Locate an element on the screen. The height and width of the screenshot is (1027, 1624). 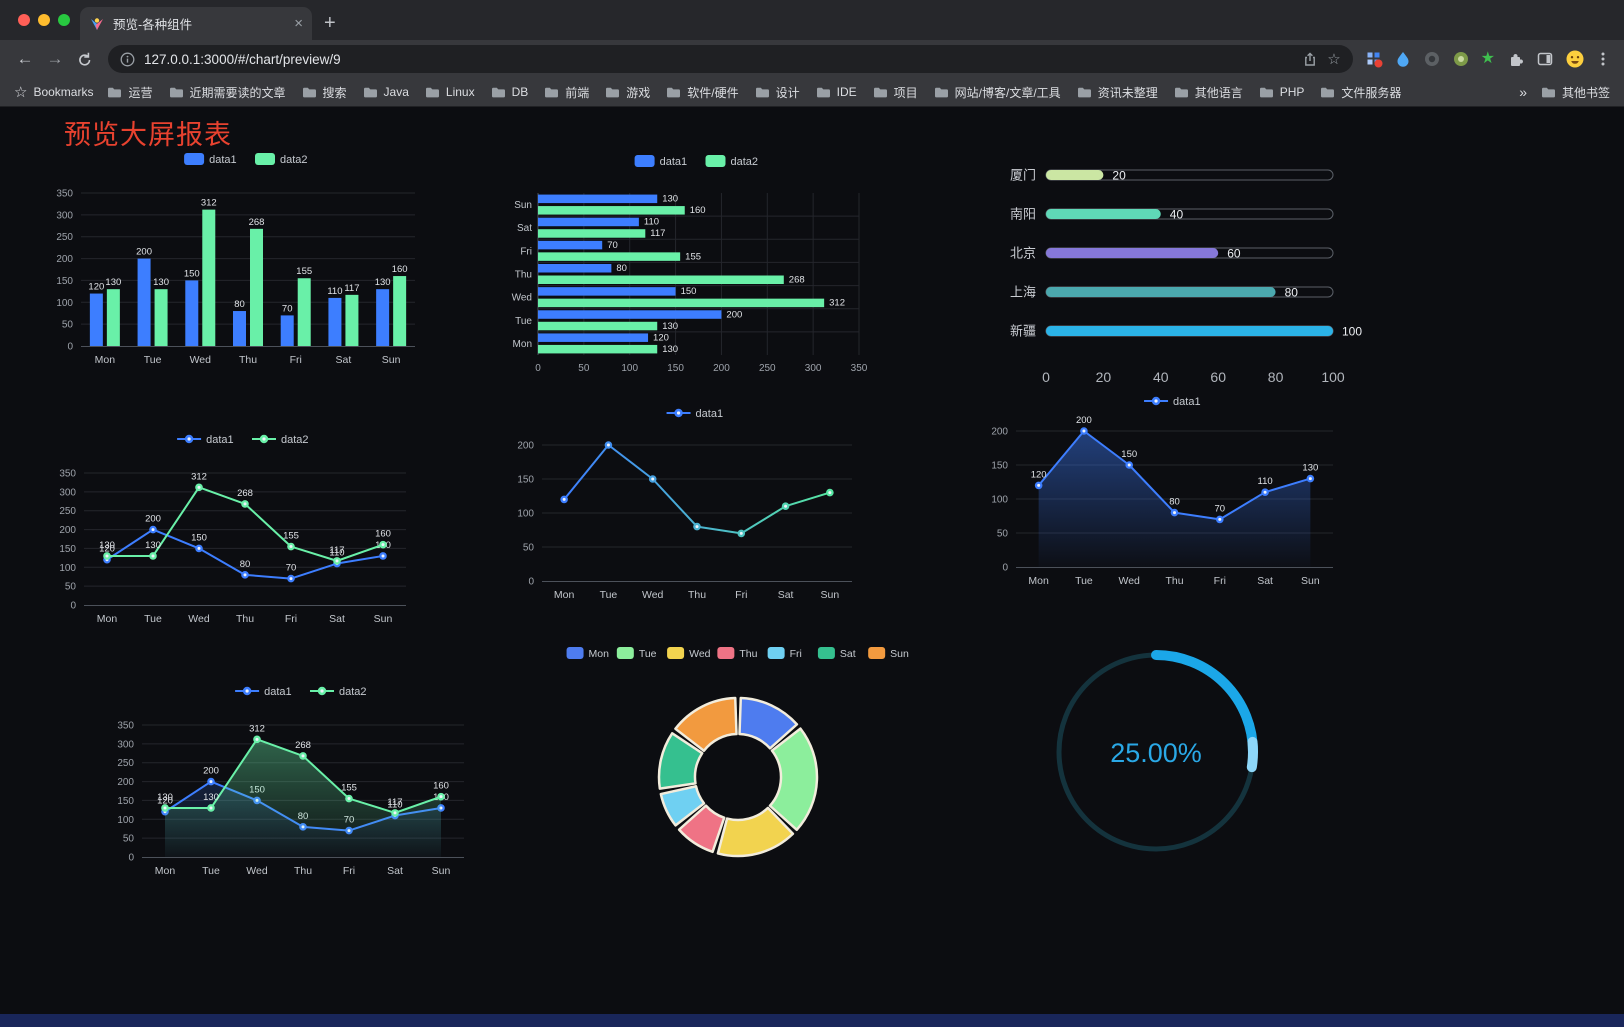
extension-drop-icon is located at coordinates (1403, 59).